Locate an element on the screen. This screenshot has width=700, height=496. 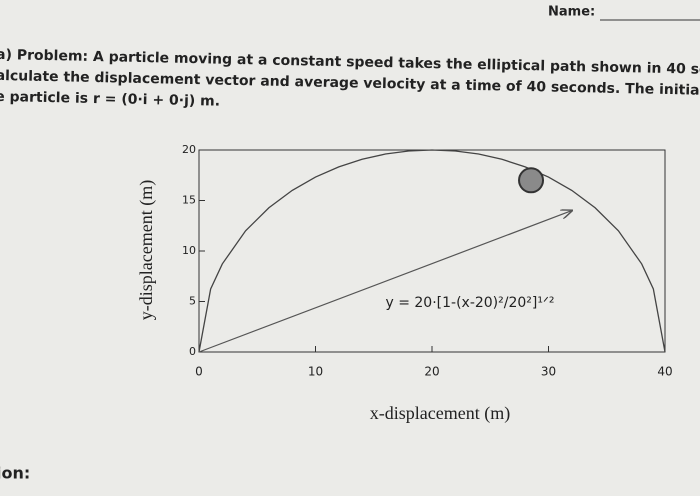
particle is located at coordinates (531, 180).